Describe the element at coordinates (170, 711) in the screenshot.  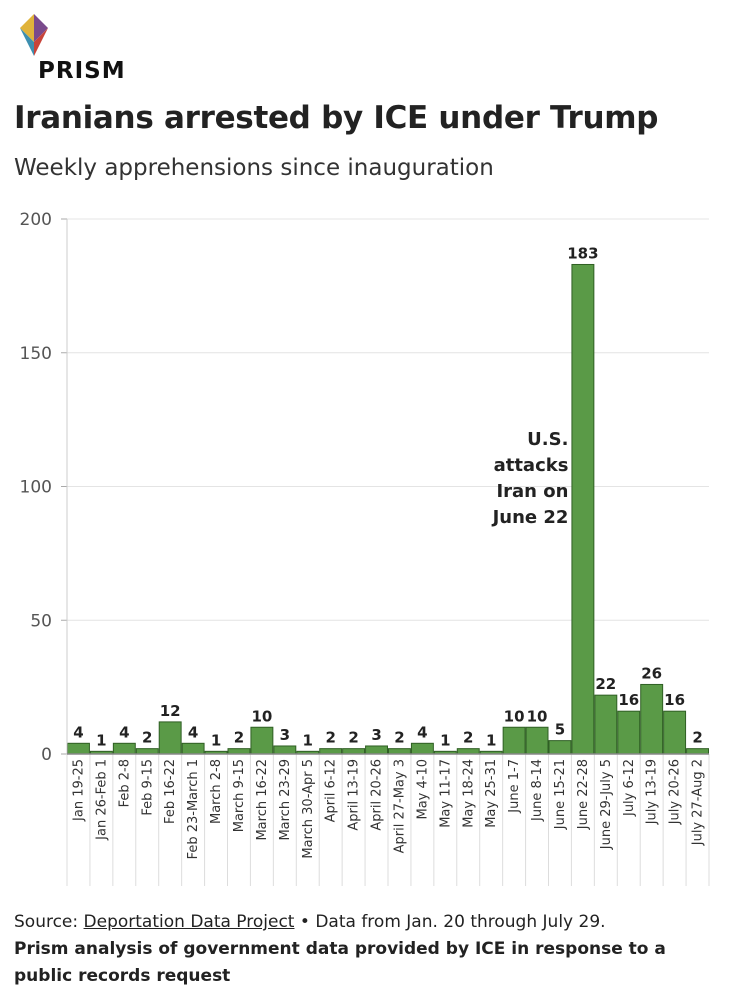
I see `value-label: 12` at that location.